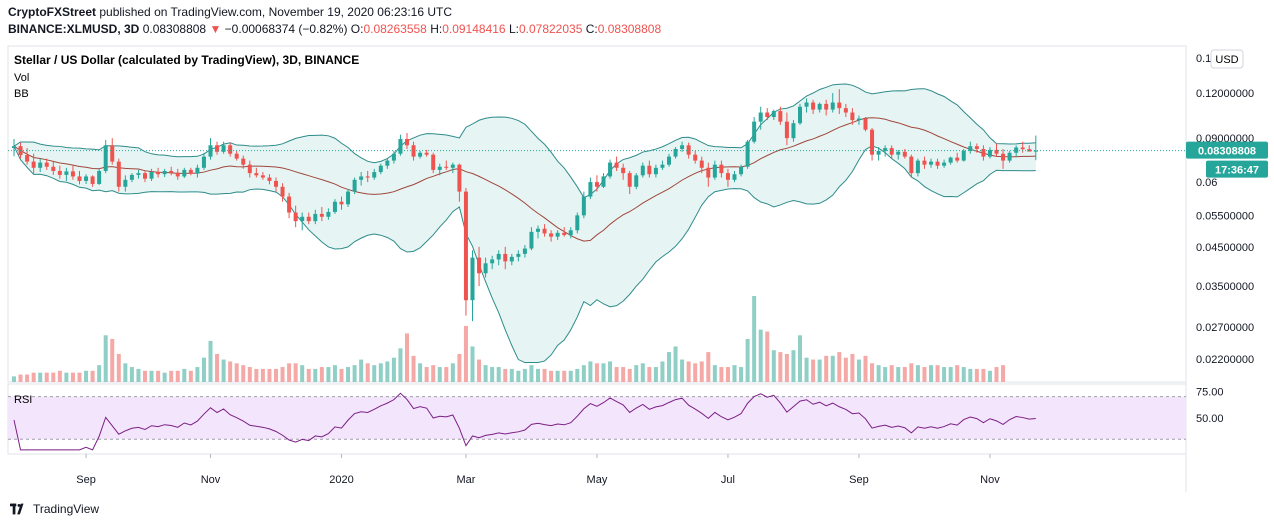 Image resolution: width=1274 pixels, height=529 pixels. I want to click on open-label: O:, so click(357, 29).